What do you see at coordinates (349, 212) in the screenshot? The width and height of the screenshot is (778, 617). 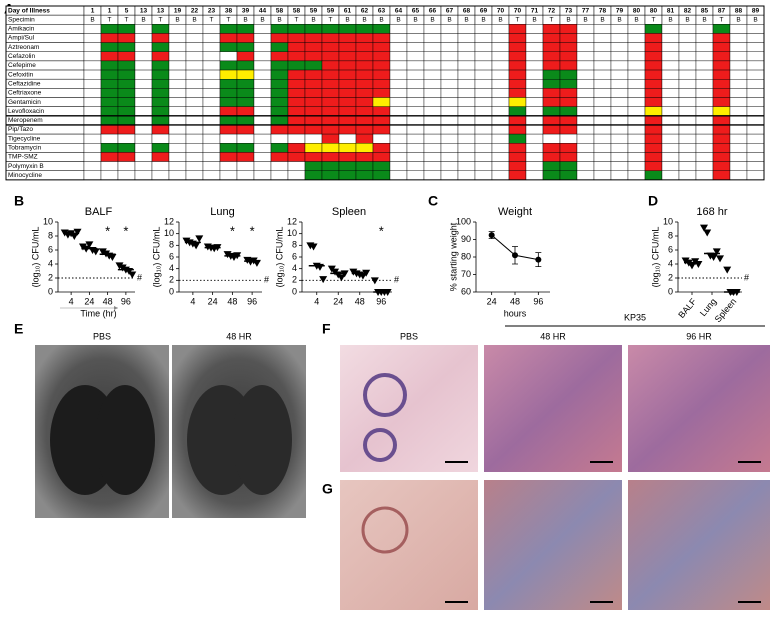 I see `chart-title: Spleen` at bounding box center [349, 212].